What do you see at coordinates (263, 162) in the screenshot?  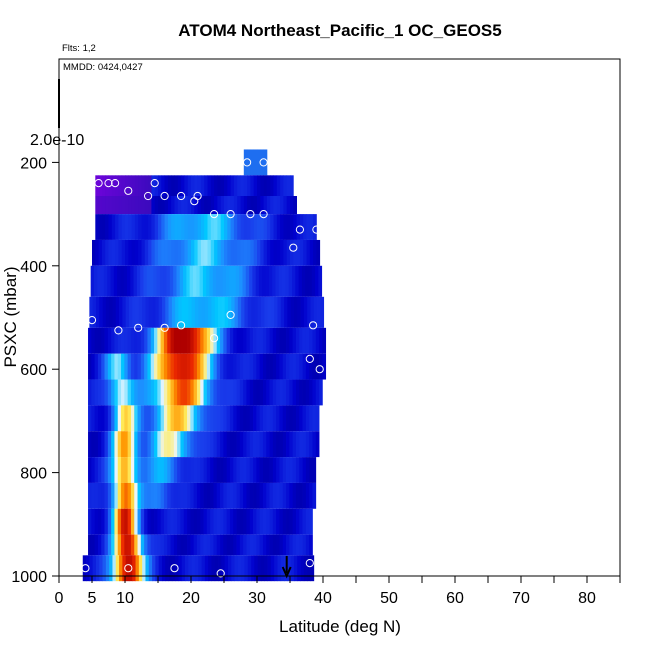 I see `sample-marker` at bounding box center [263, 162].